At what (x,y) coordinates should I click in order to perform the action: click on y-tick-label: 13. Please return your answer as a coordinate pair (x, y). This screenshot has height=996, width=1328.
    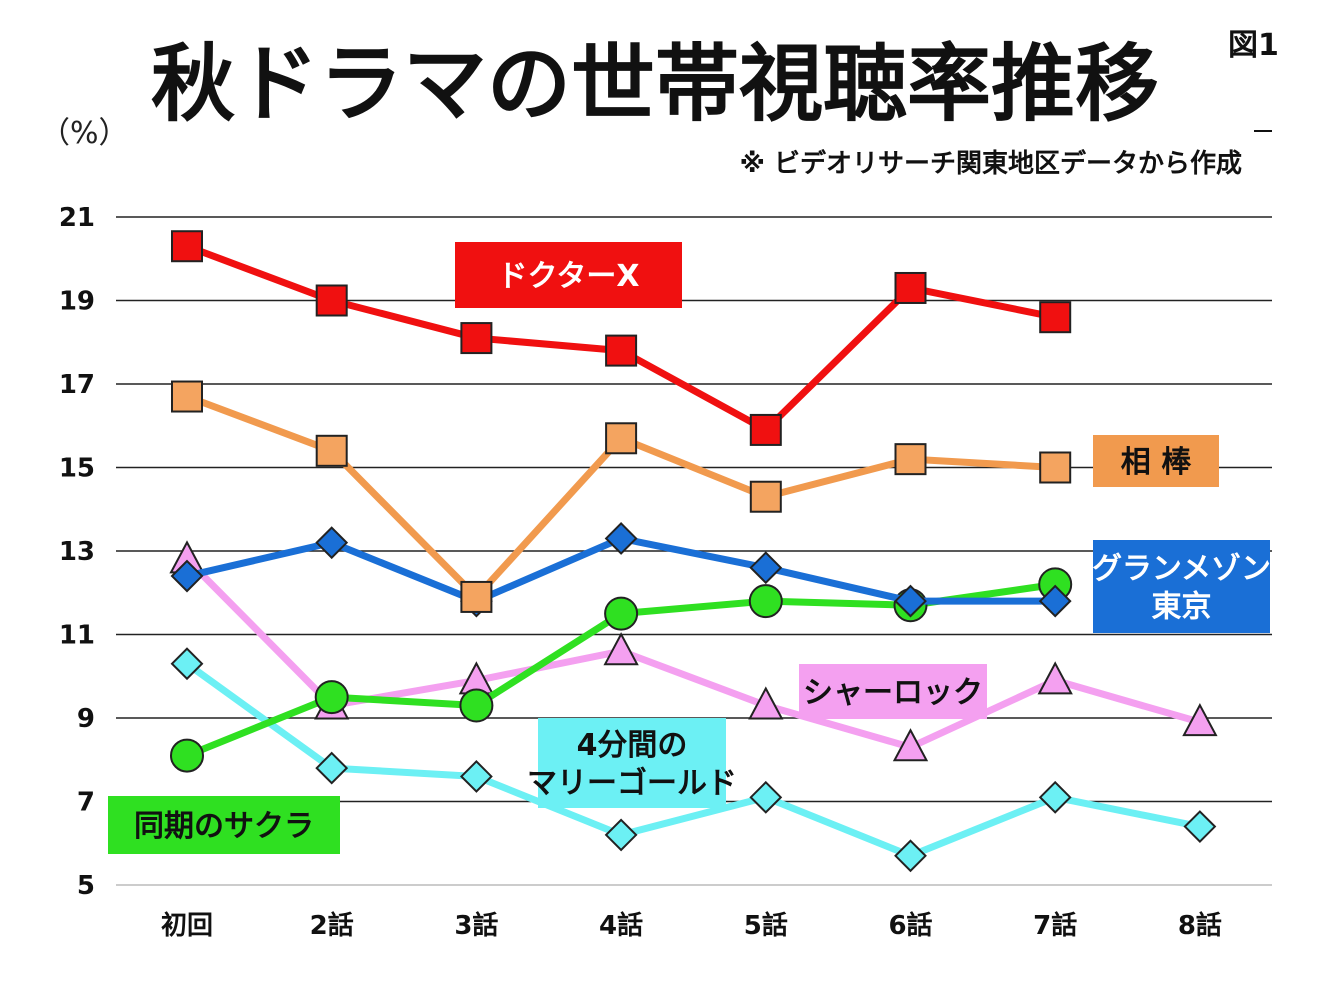
    Looking at the image, I should click on (77, 552).